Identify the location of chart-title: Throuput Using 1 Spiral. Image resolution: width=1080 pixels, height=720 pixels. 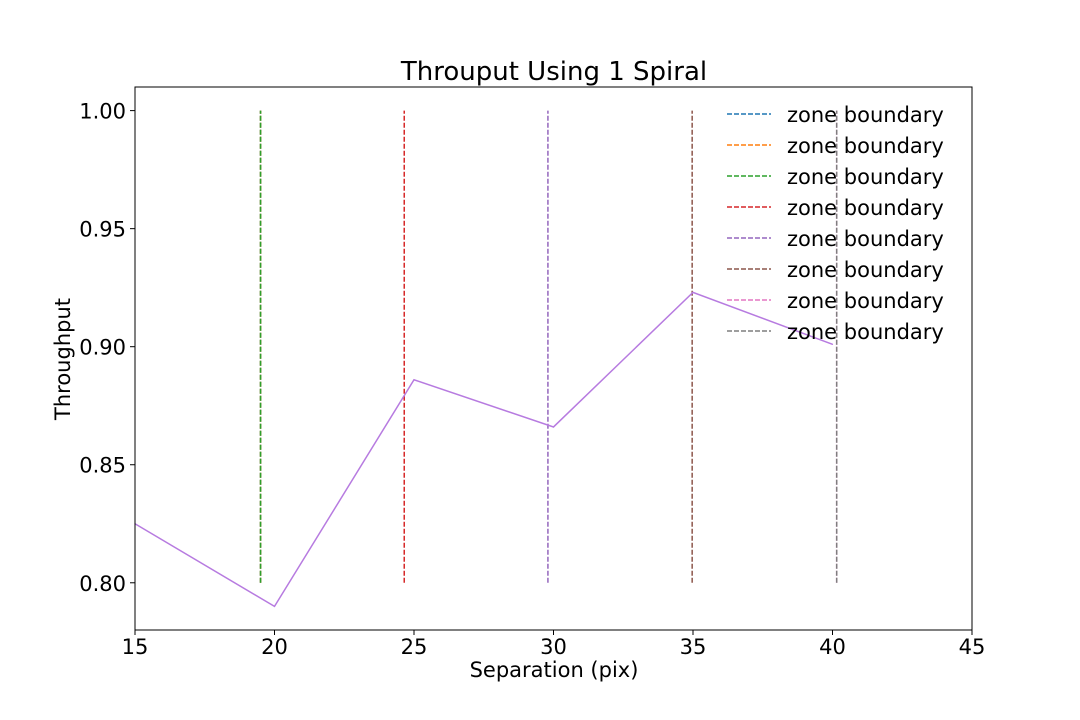
(553, 72).